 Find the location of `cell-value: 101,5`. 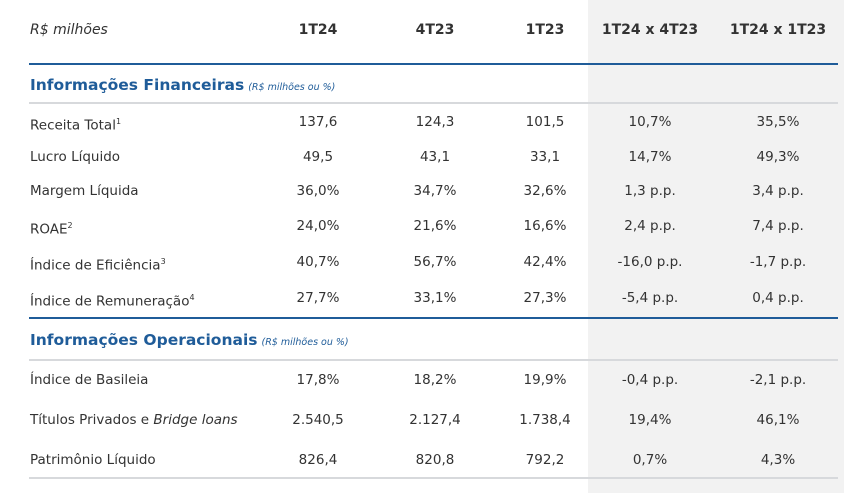

cell-value: 101,5 is located at coordinates (545, 122).